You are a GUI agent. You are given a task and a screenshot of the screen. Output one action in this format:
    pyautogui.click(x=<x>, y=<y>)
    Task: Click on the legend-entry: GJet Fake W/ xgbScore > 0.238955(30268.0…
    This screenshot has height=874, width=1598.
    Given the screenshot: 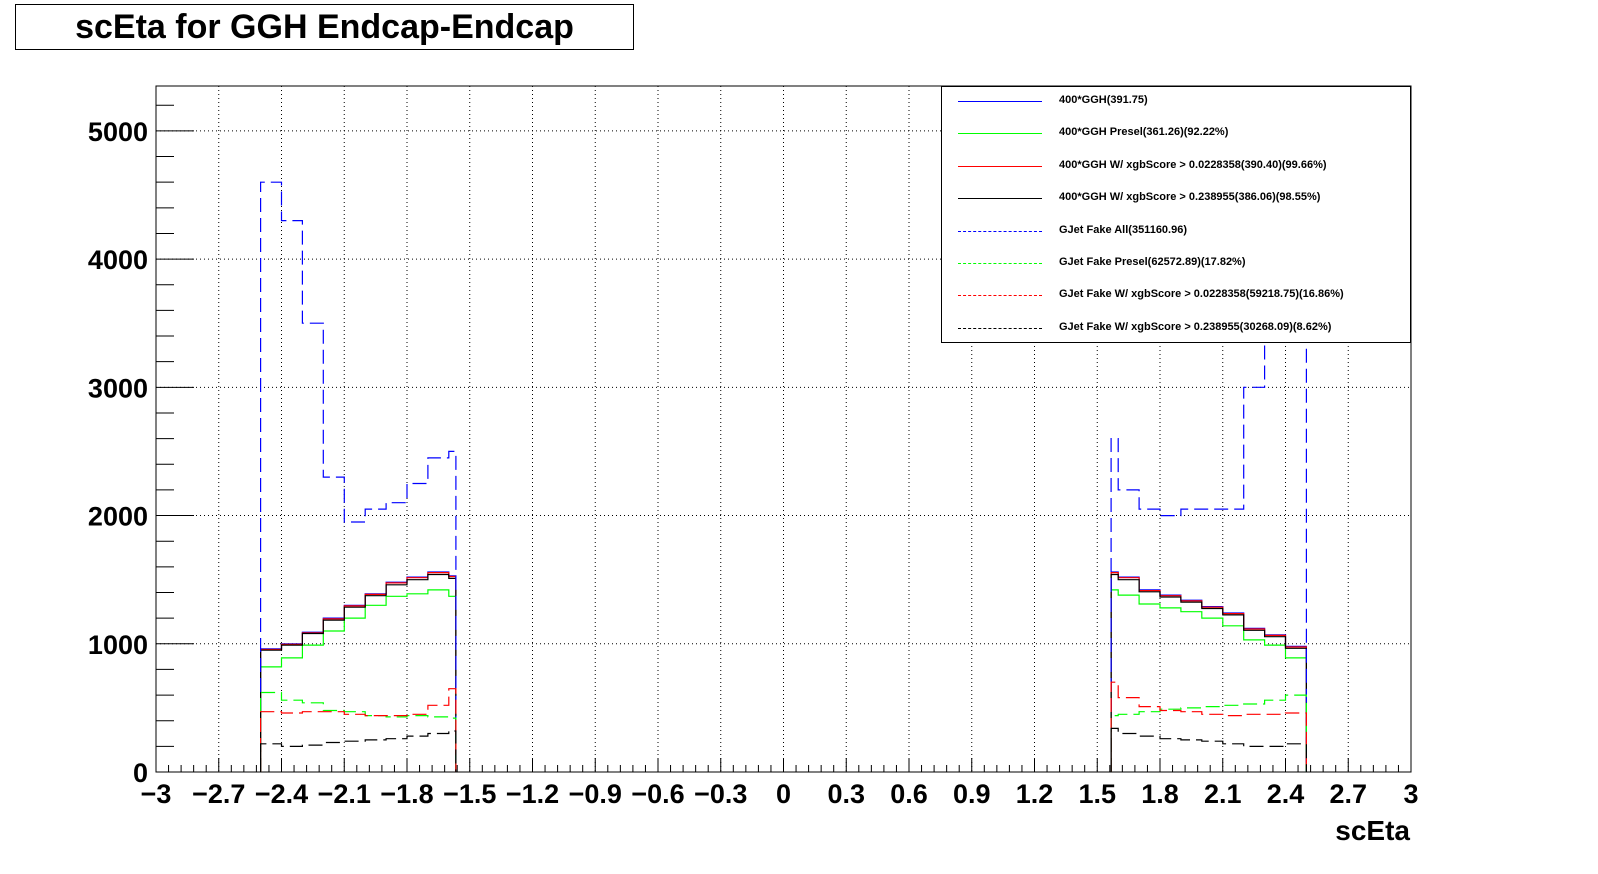 What is the action you would take?
    pyautogui.click(x=1176, y=329)
    